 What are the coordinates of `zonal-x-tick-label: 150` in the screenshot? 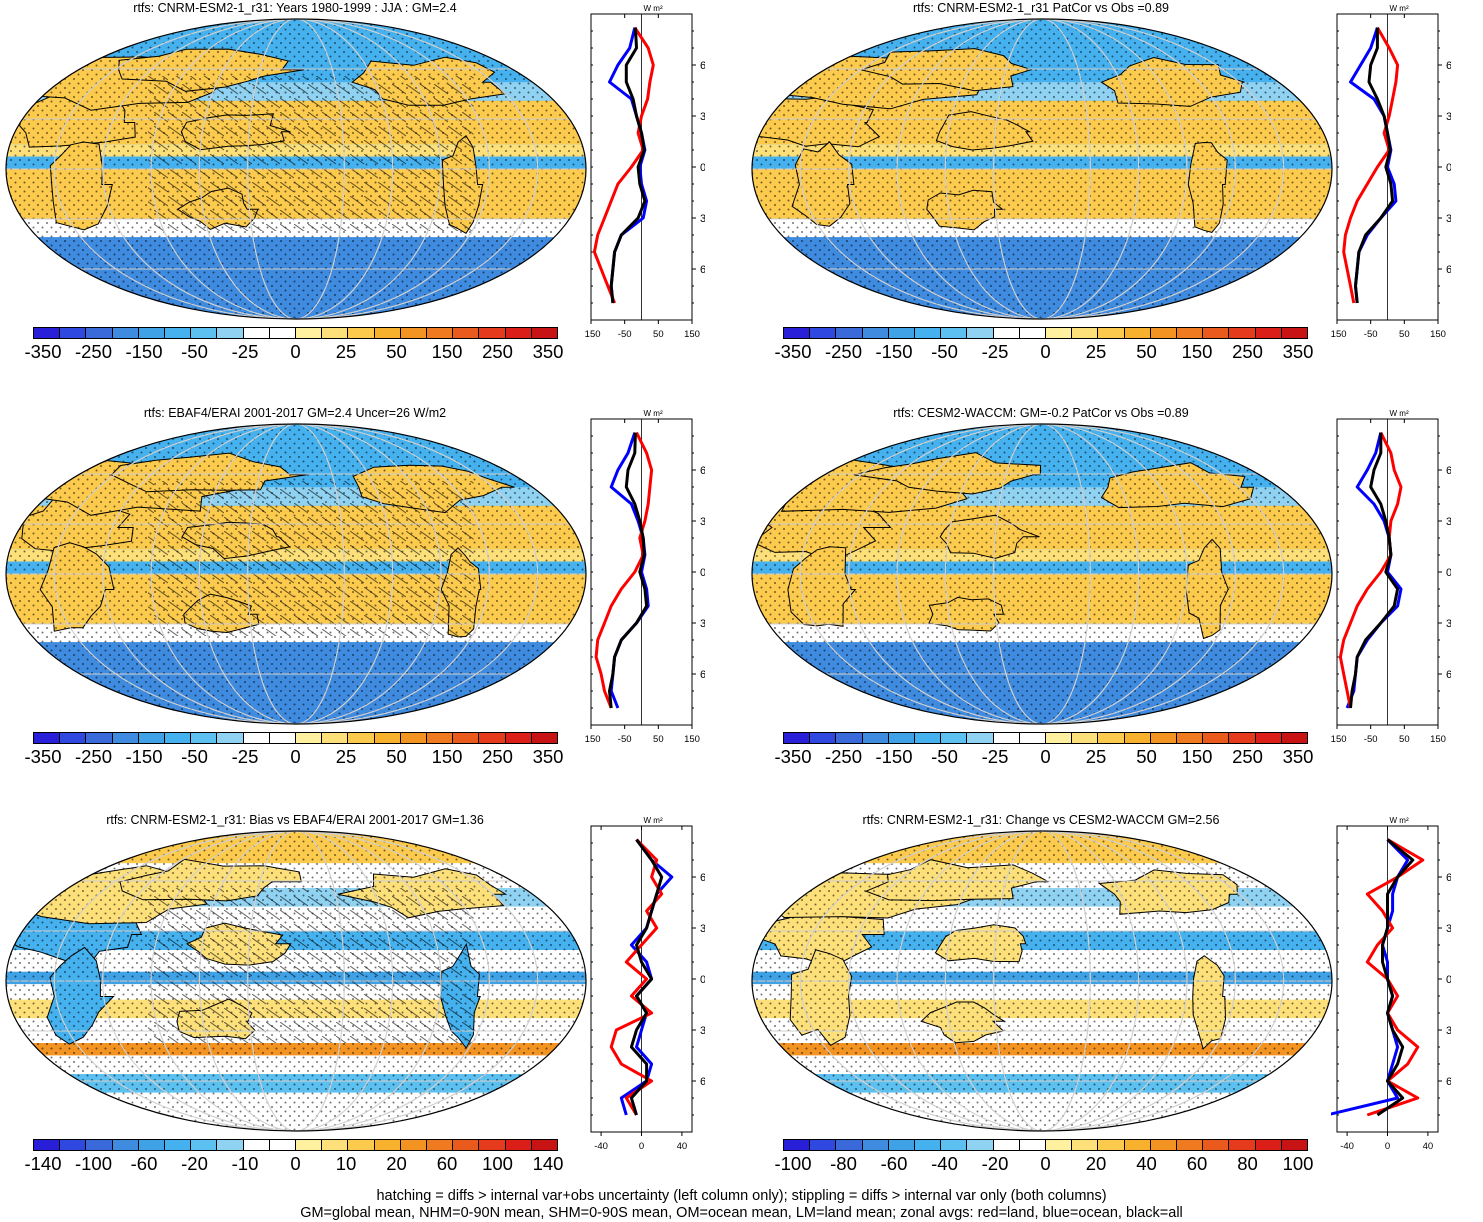 It's located at (1438, 739).